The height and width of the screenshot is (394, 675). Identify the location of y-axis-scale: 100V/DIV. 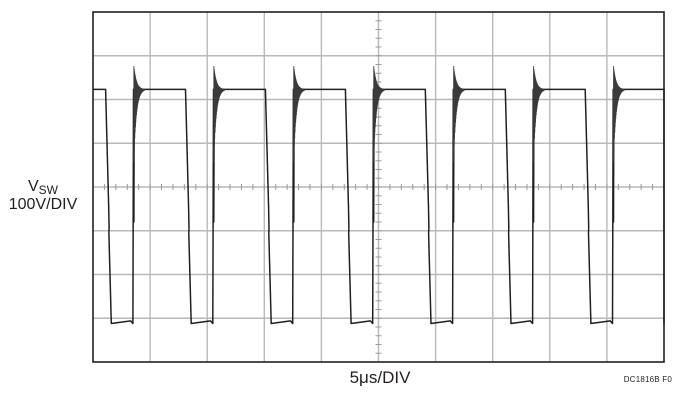
(43, 204).